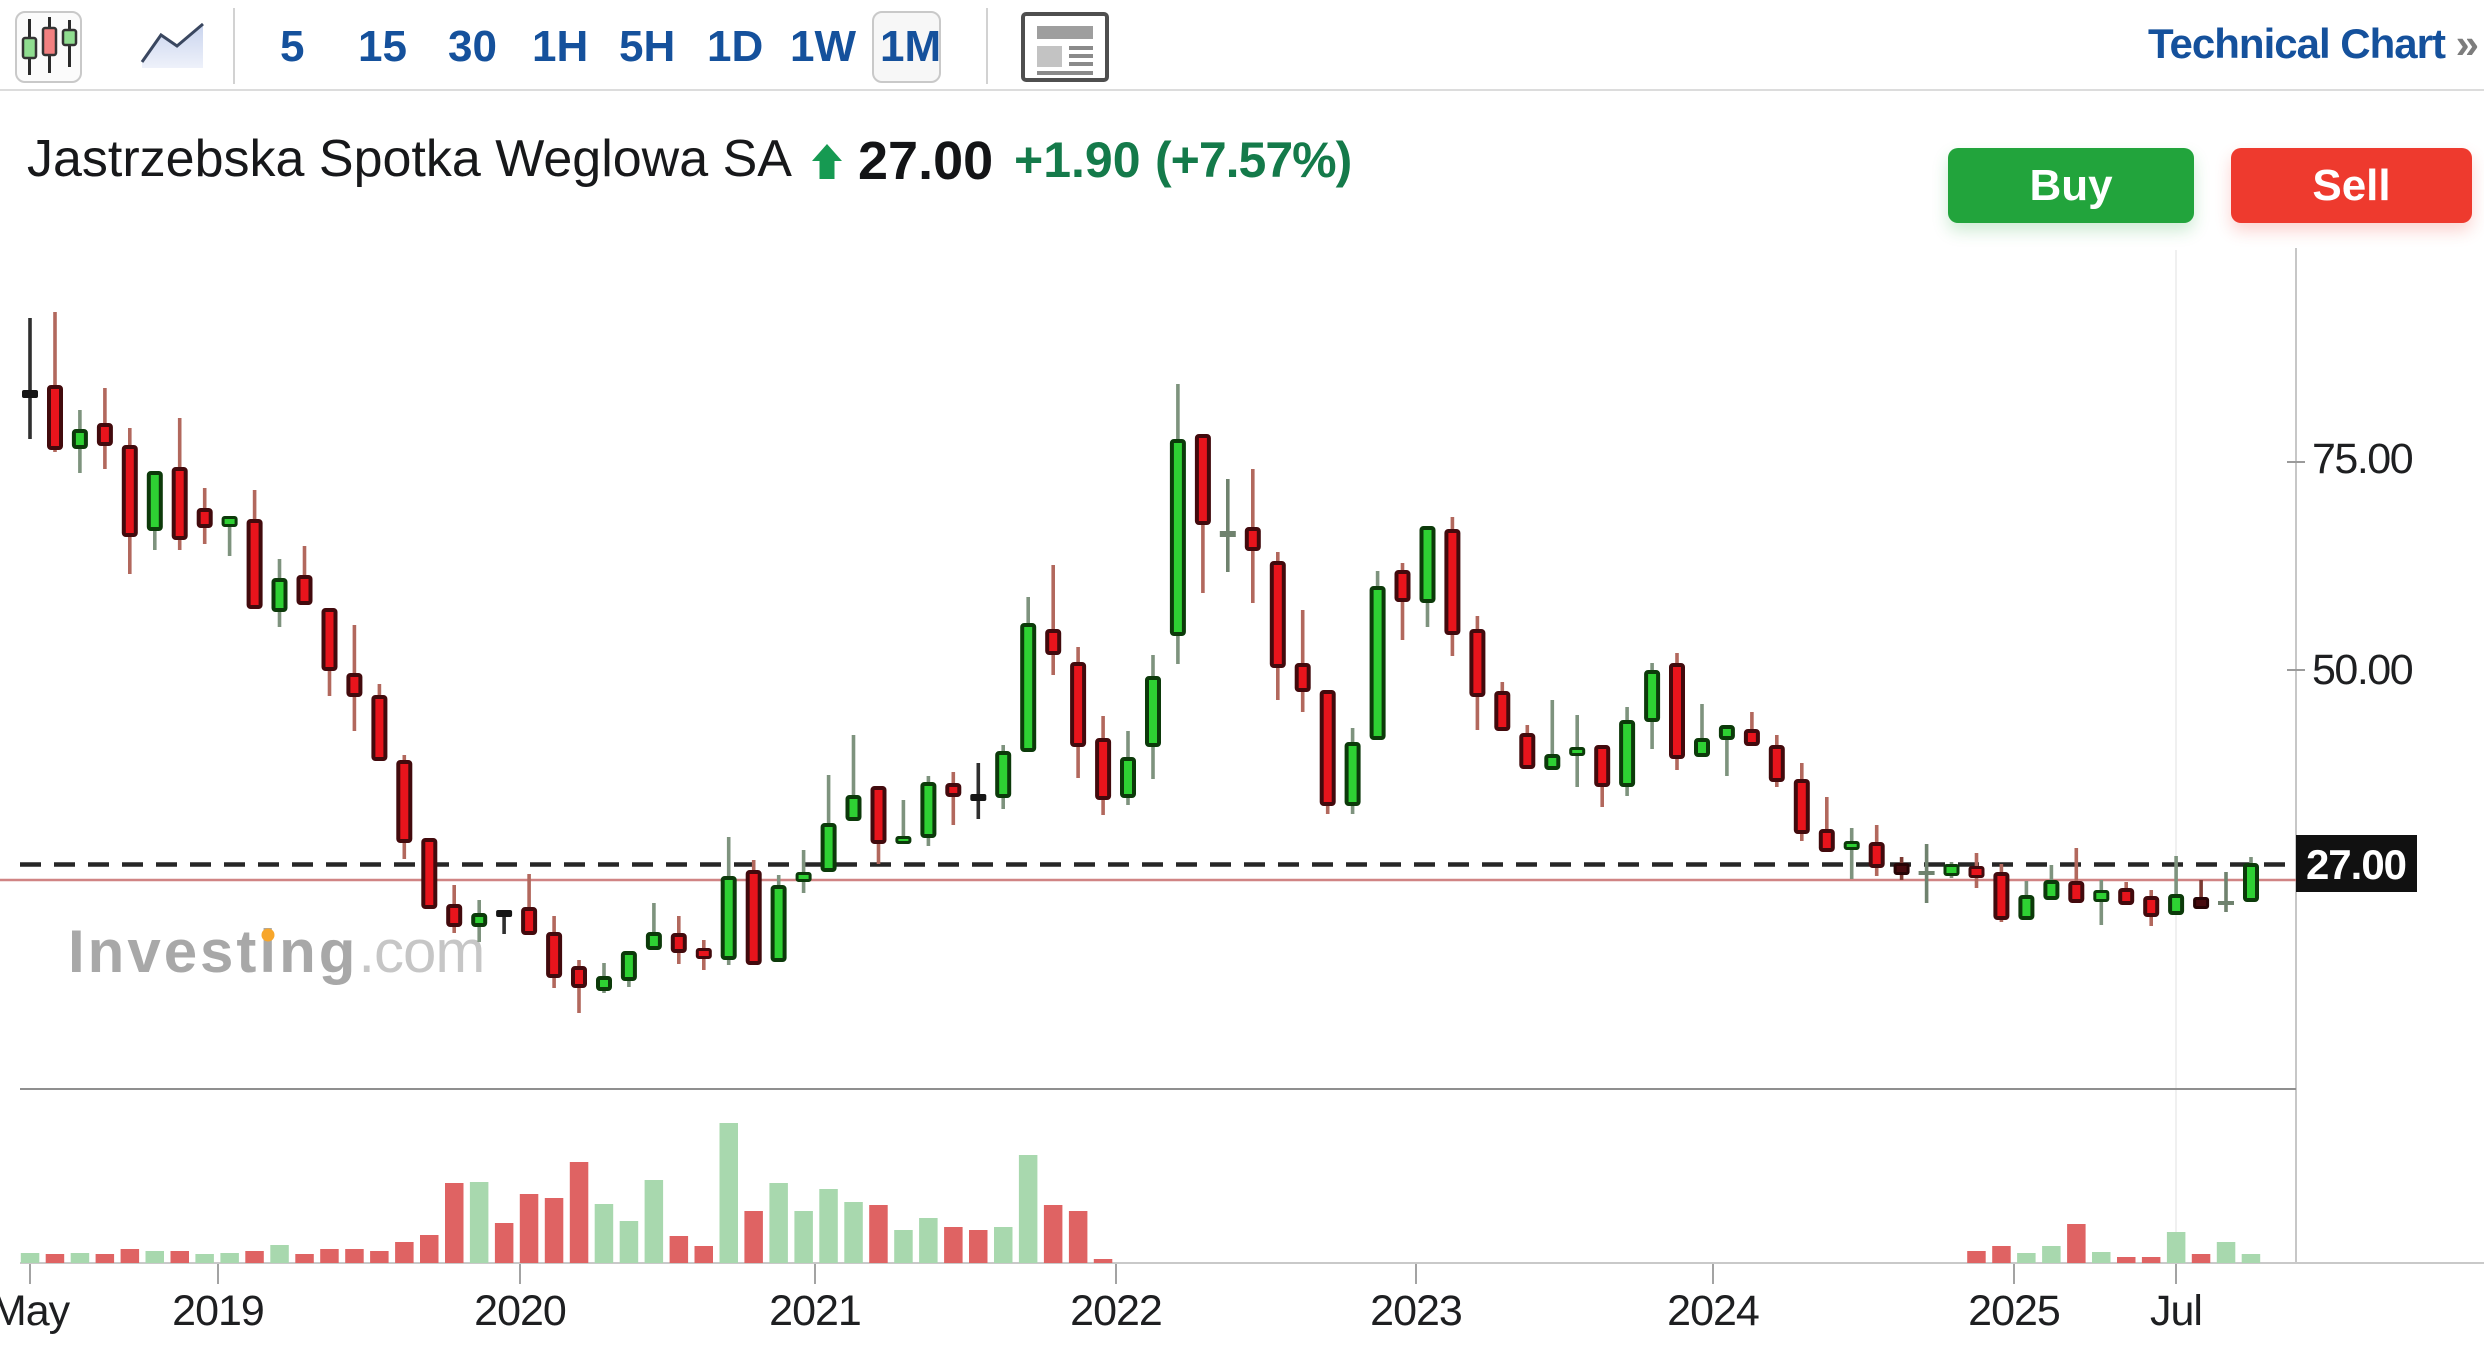  Describe the element at coordinates (1116, 1311) in the screenshot. I see `svg-text: 2022` at that location.